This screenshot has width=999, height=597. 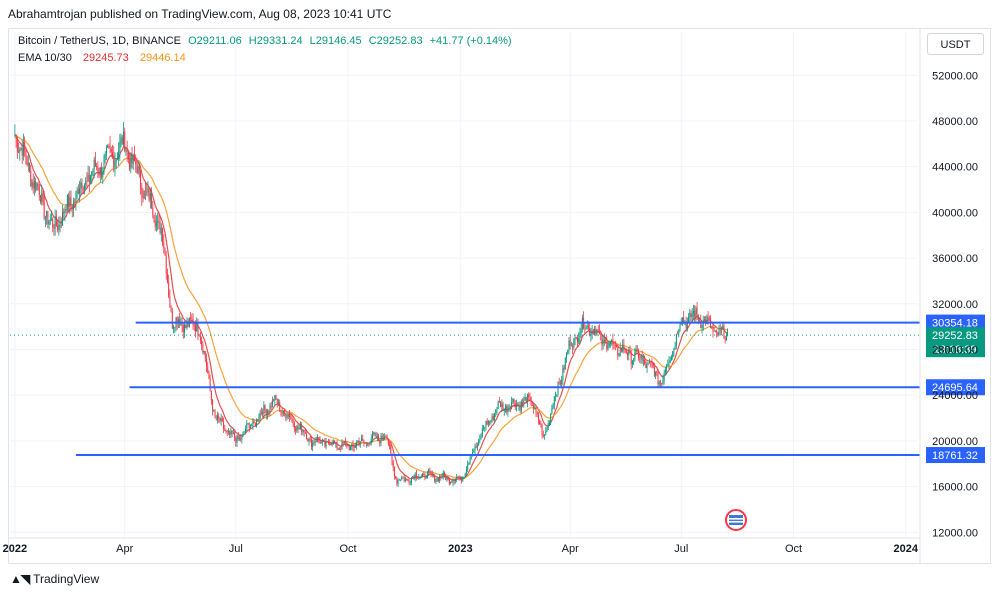 I want to click on ema-legend: EMA 10/30 29245.73 29446.14, so click(x=102, y=58).